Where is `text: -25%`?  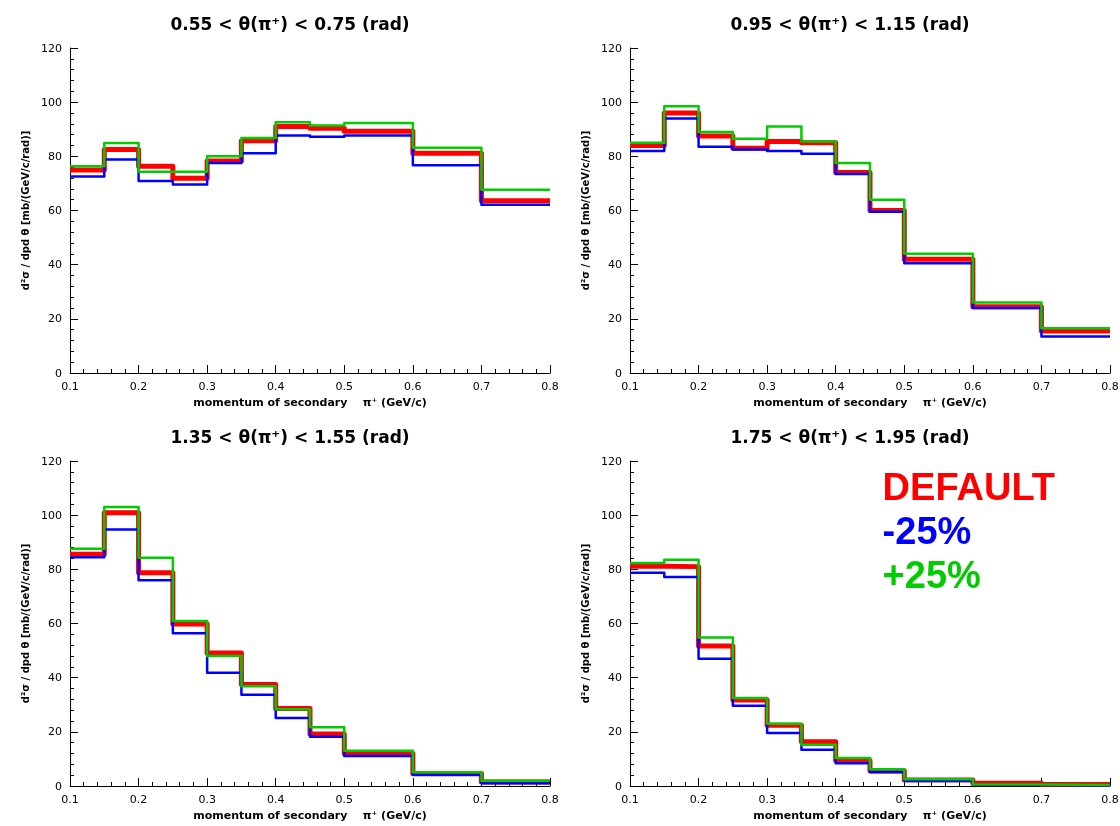
text: -25% is located at coordinates (927, 531).